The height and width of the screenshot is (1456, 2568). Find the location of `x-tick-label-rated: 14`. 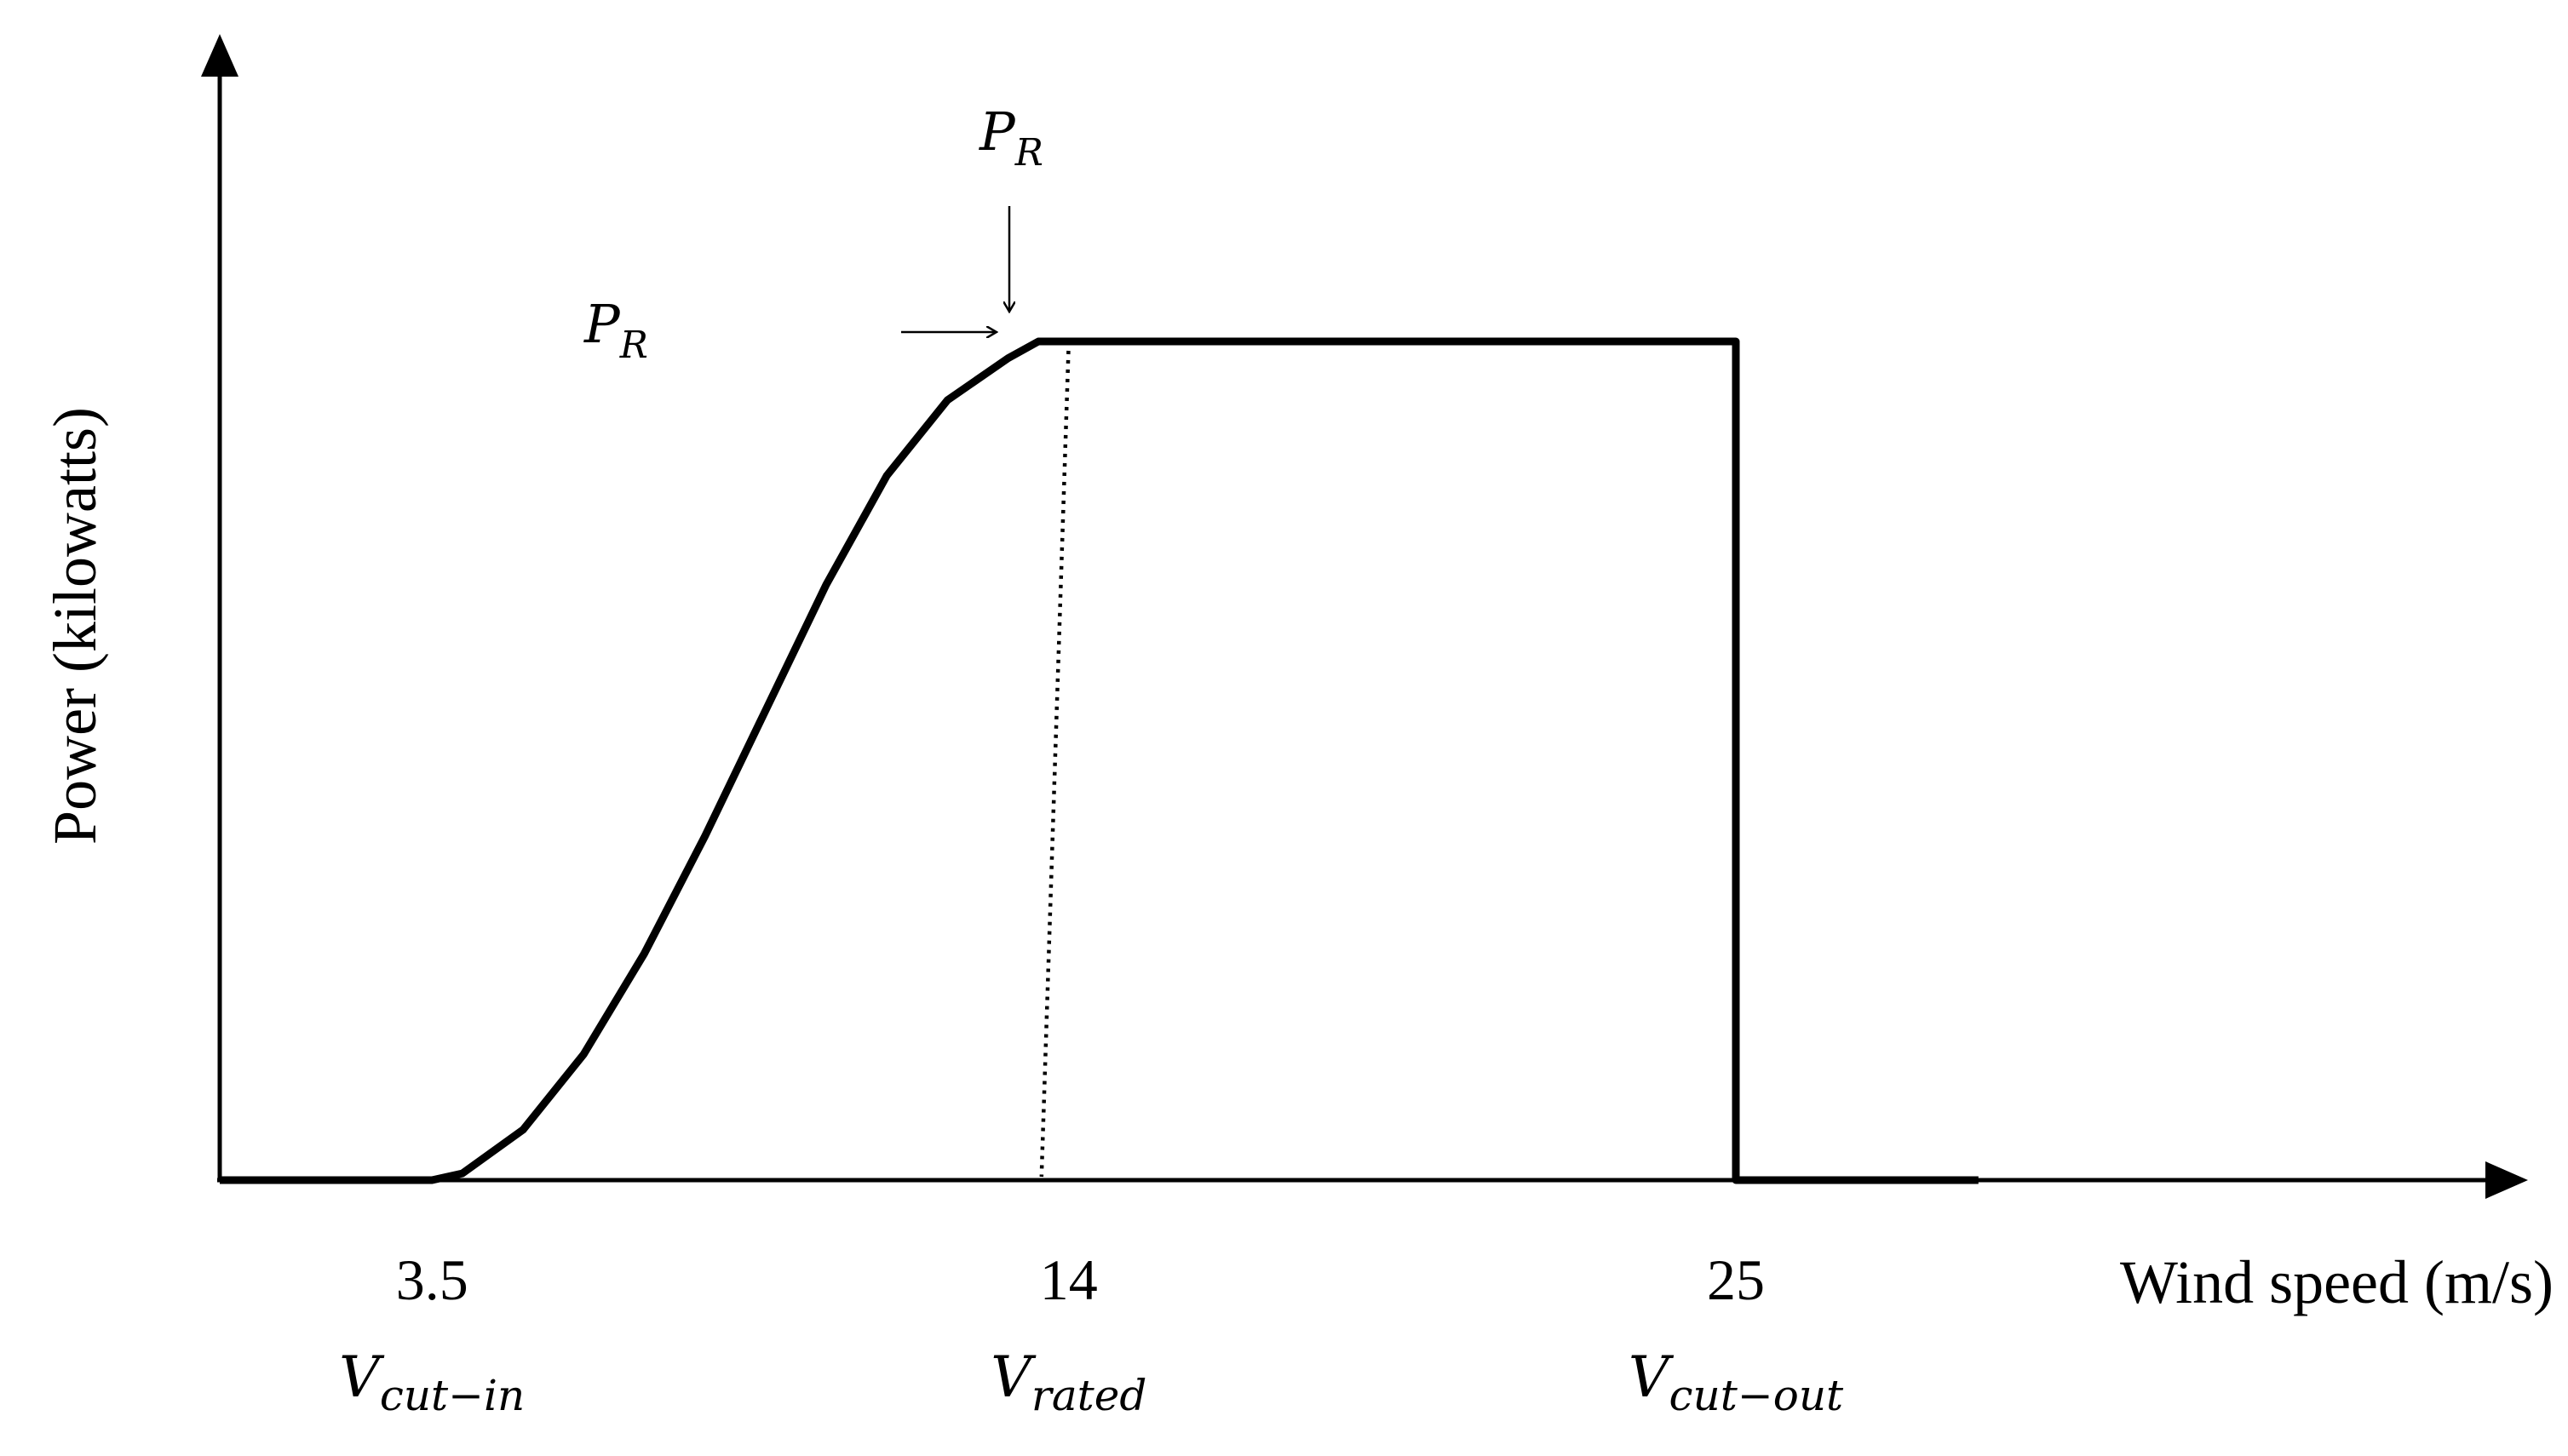

x-tick-label-rated: 14 is located at coordinates (1069, 1280).